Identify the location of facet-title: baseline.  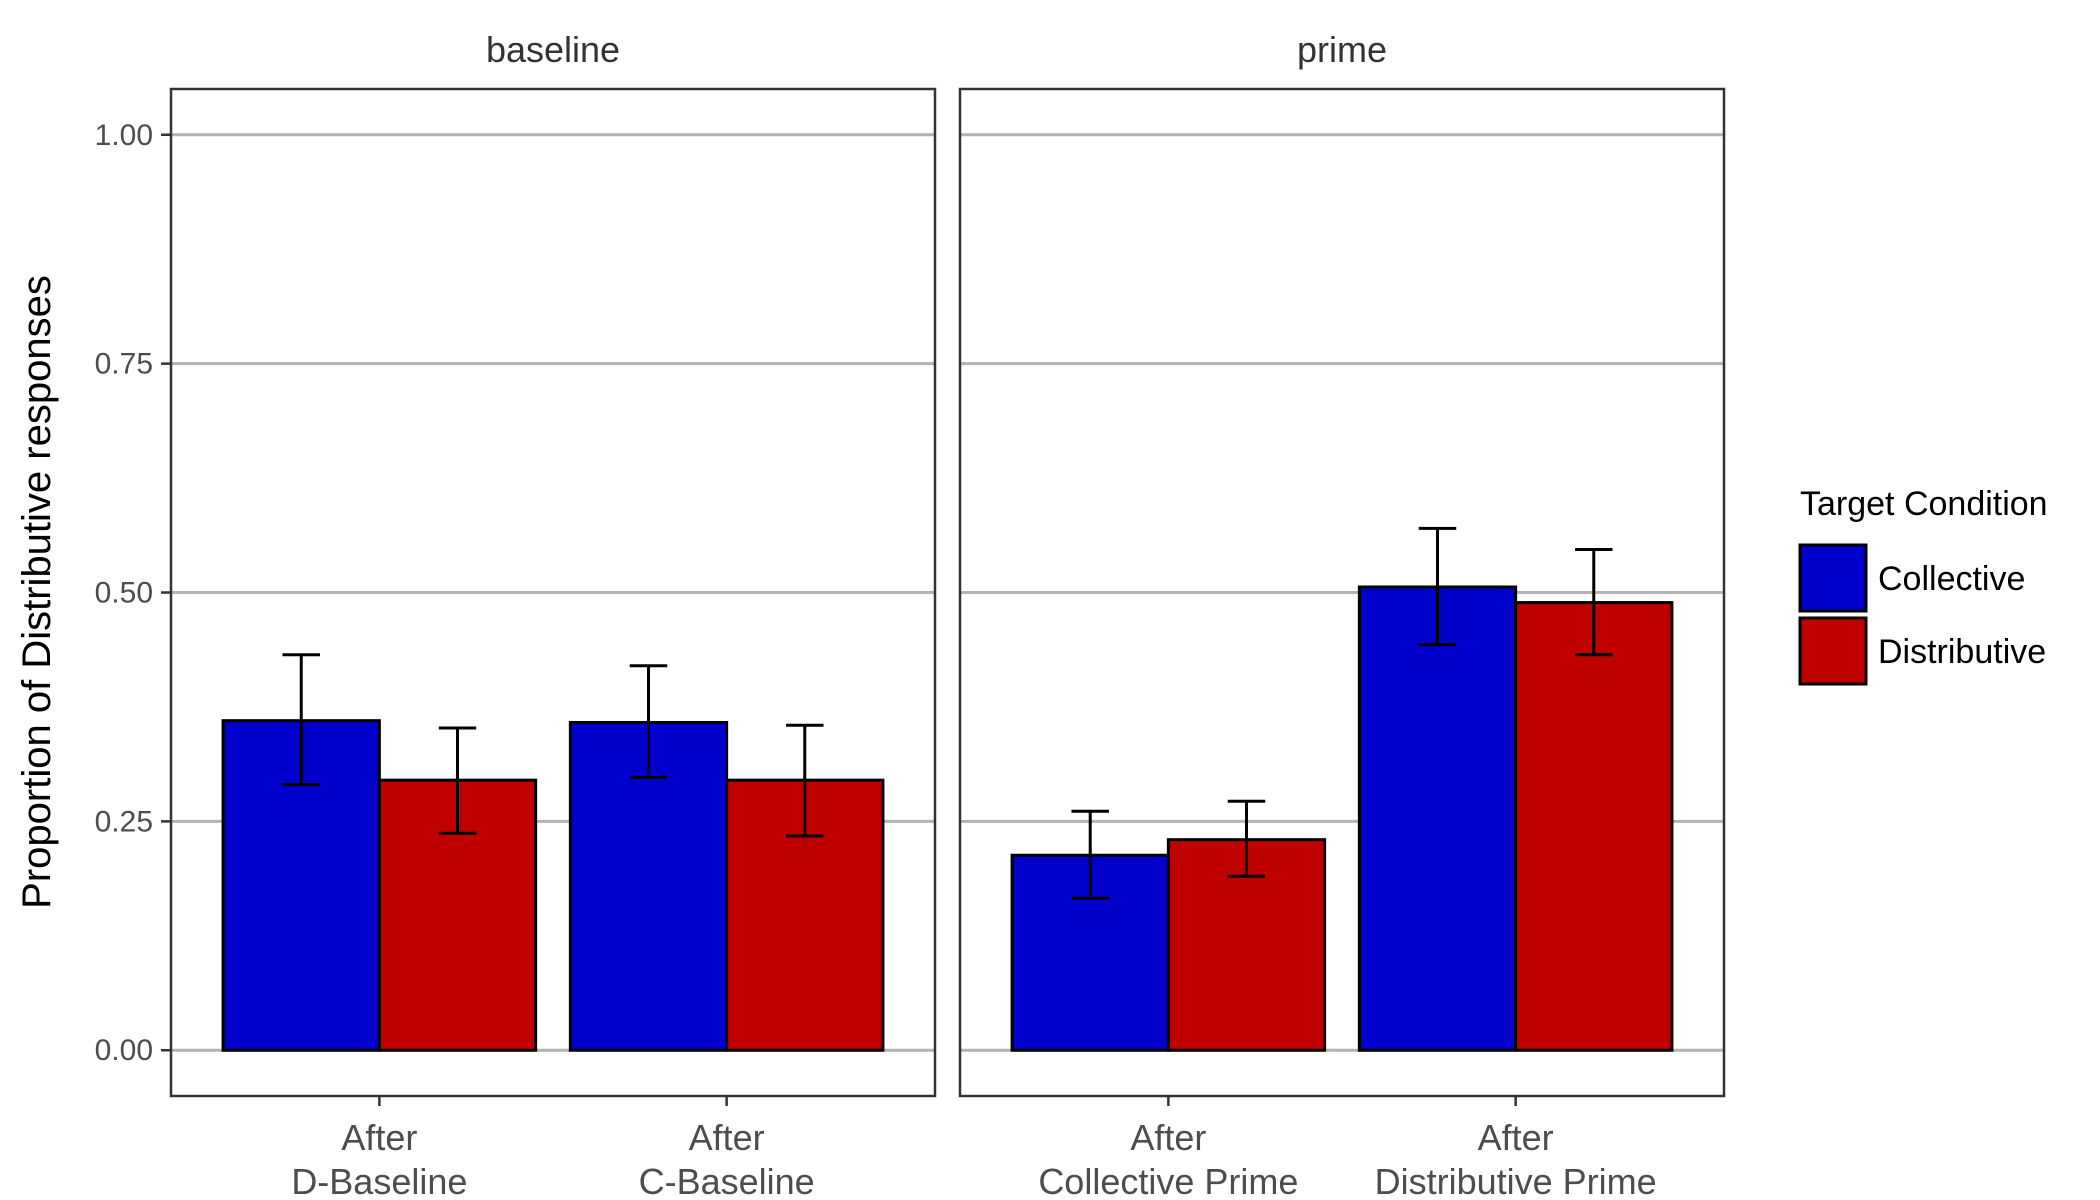
(553, 49).